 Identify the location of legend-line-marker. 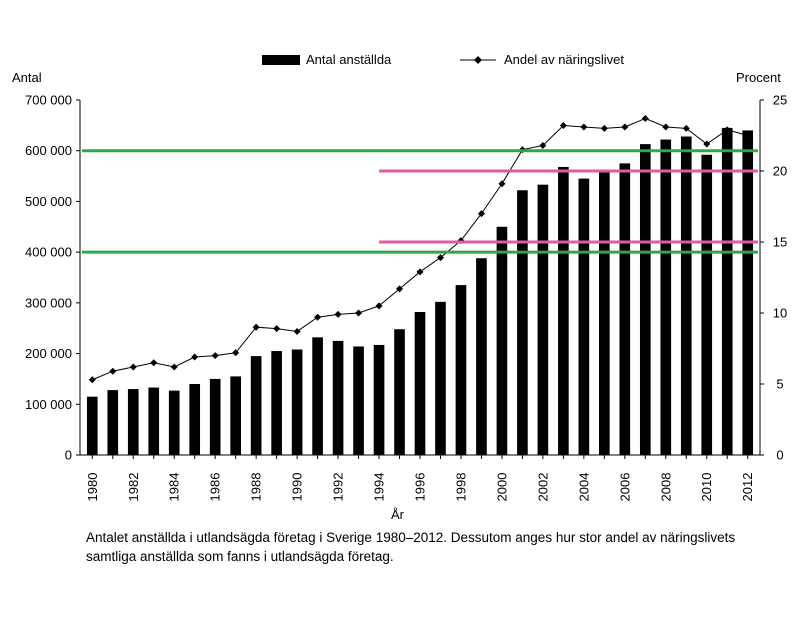
(478, 60).